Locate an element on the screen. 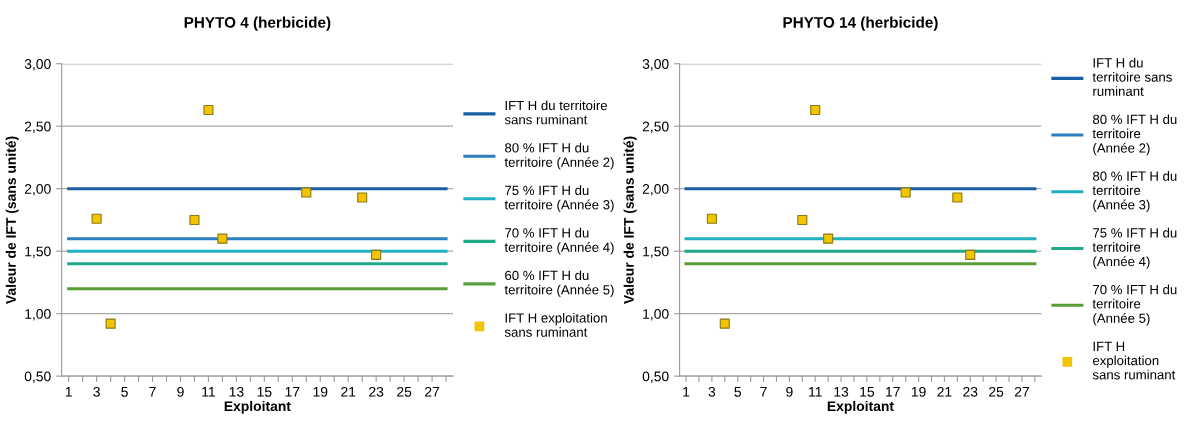 This screenshot has height=425, width=1186. legend-label: 70 % IFT H du territoire (Année 4) is located at coordinates (559, 241).